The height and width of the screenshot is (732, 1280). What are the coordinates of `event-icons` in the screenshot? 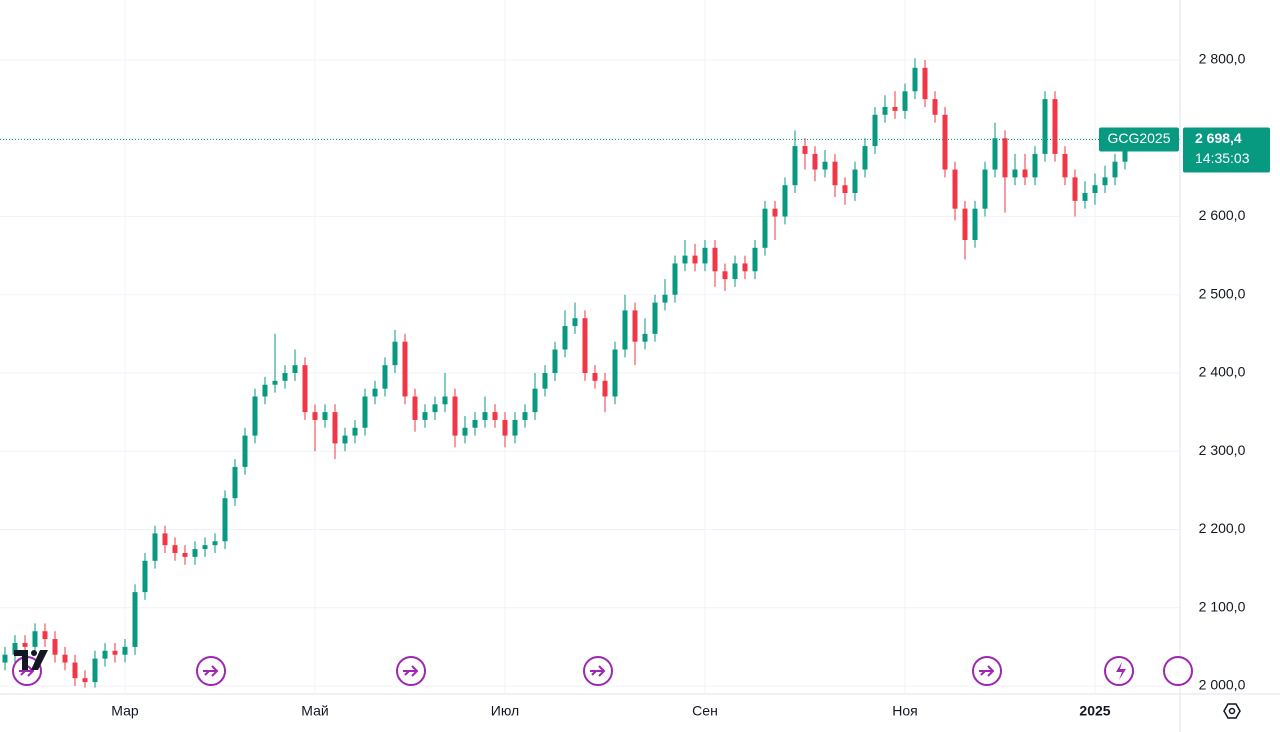 It's located at (602, 671).